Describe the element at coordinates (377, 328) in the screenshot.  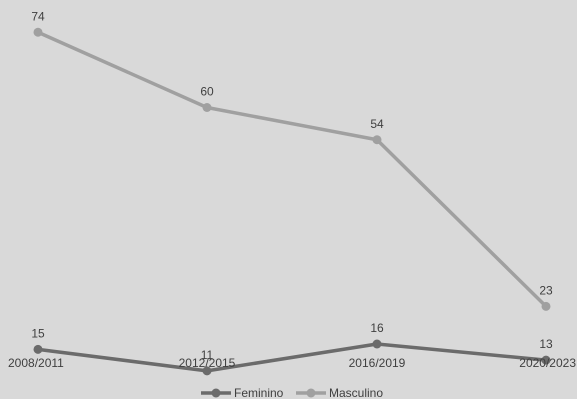
I see `feminino-data-label-2: 16` at that location.